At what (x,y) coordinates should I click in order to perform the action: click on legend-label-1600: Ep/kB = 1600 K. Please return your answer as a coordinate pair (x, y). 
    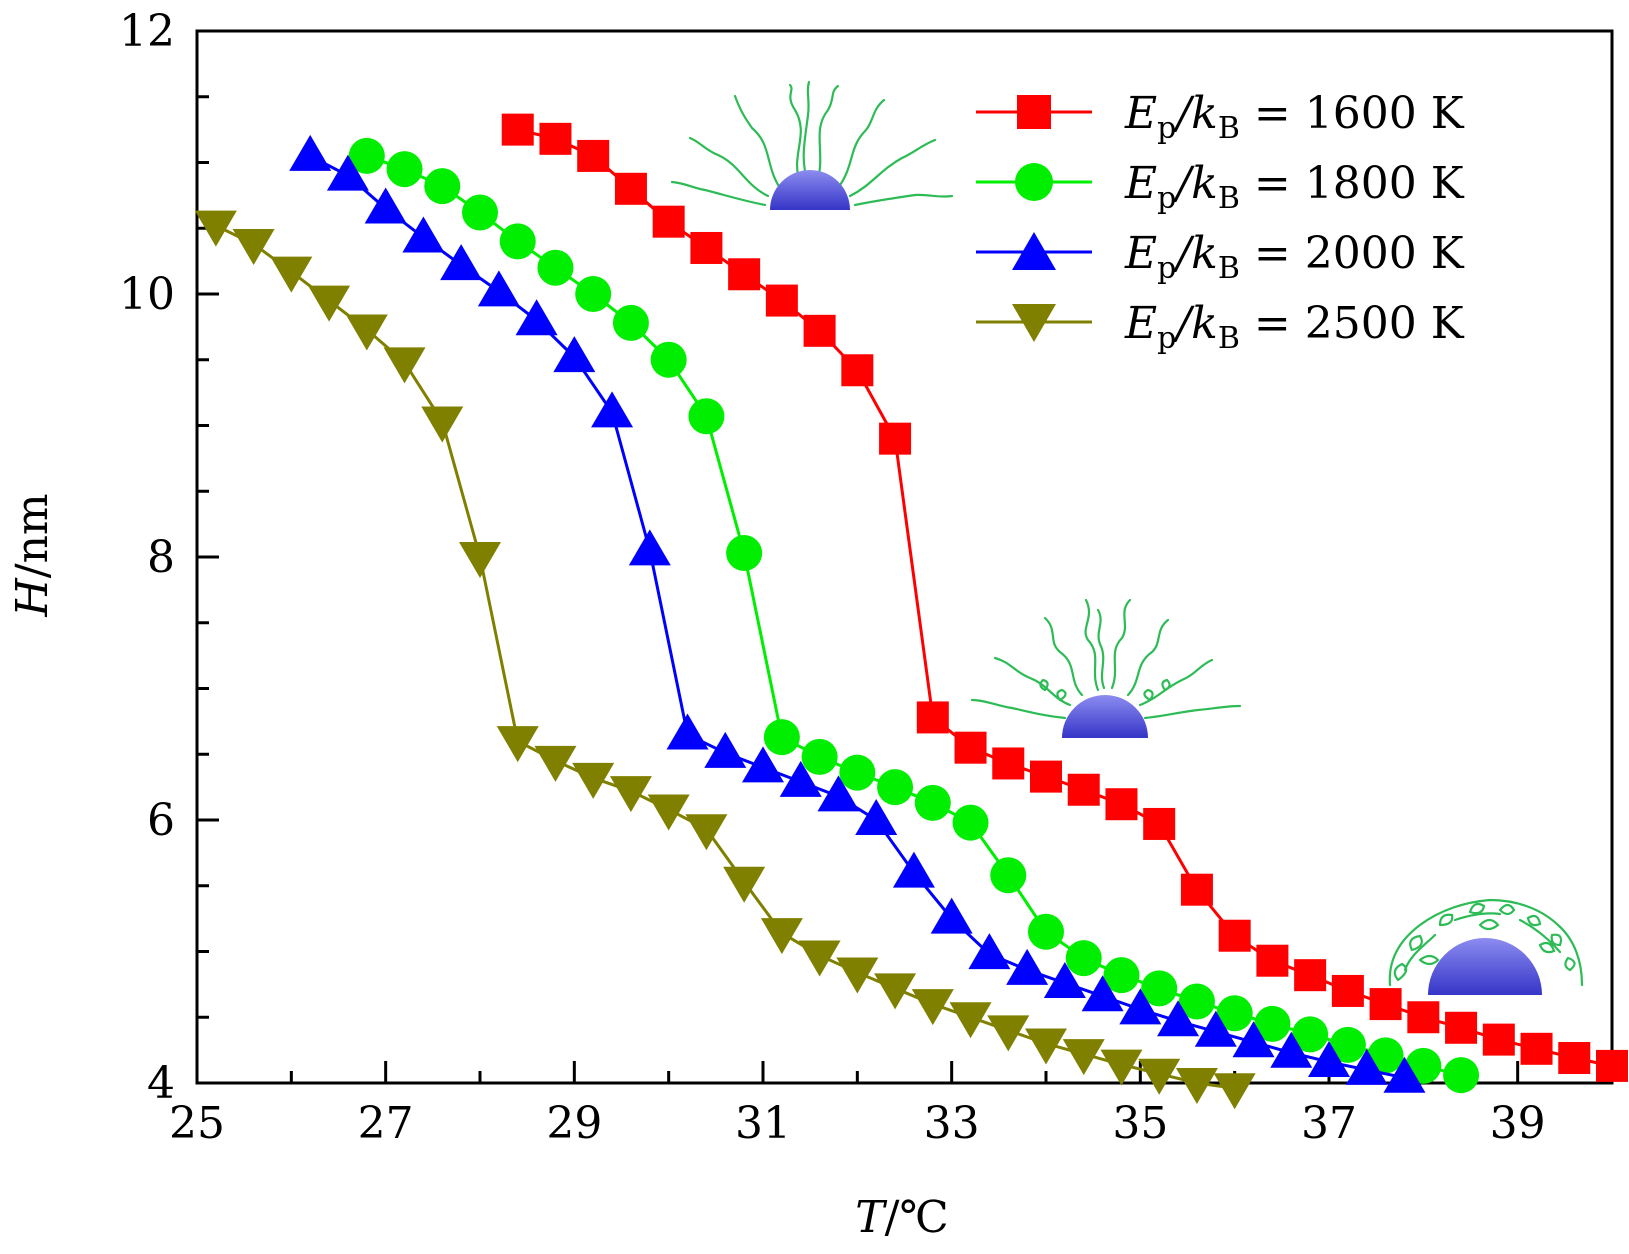
    Looking at the image, I should click on (1294, 117).